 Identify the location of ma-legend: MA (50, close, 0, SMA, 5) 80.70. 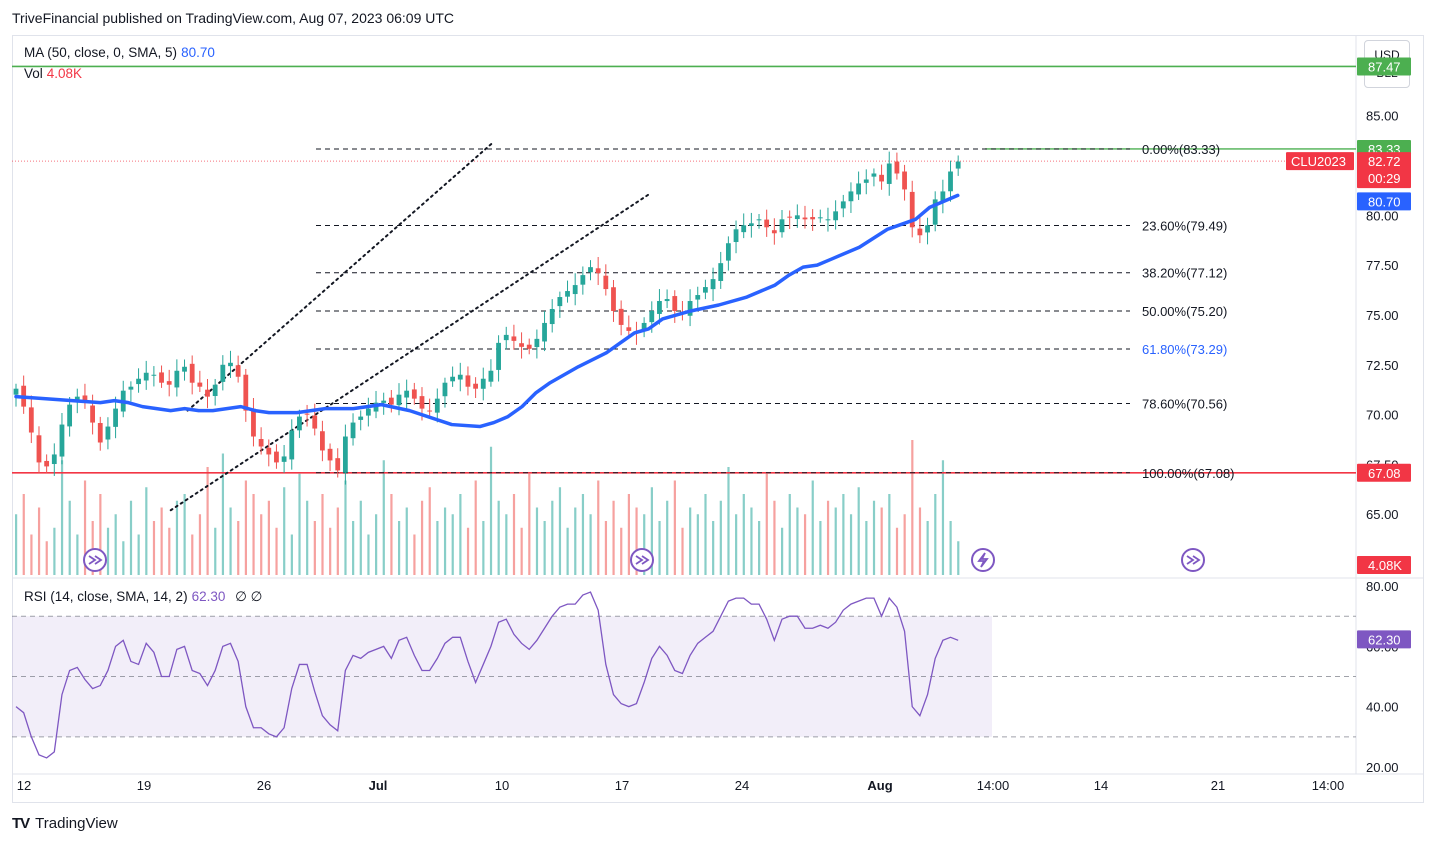
(119, 52).